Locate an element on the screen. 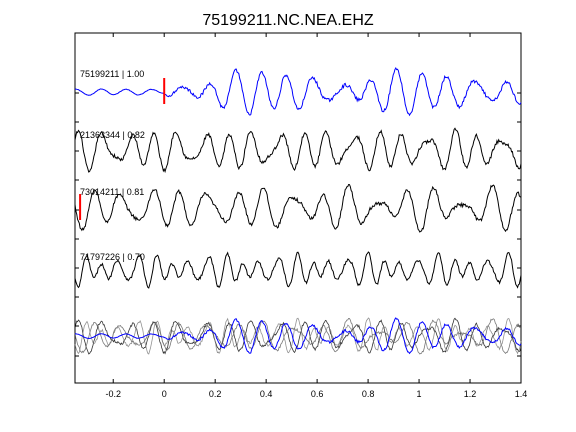 The height and width of the screenshot is (432, 576). x-tick-label-7: 1 is located at coordinates (419, 394).